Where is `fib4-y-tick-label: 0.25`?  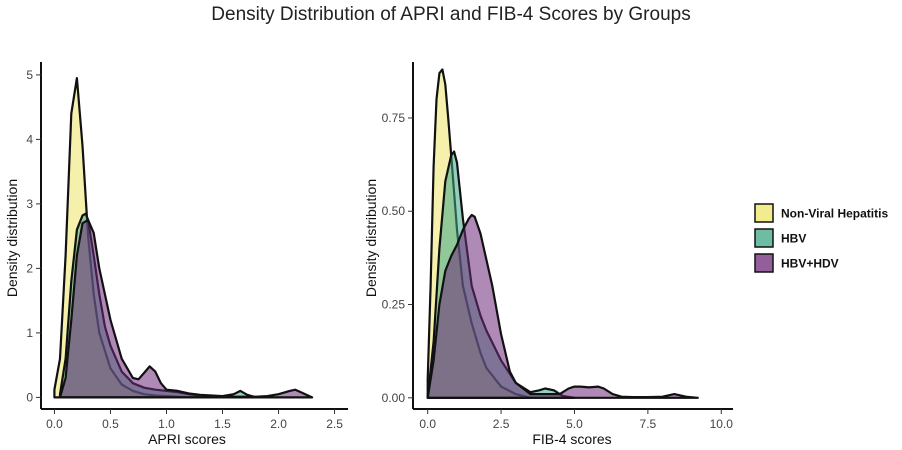 fib4-y-tick-label: 0.25 is located at coordinates (394, 305).